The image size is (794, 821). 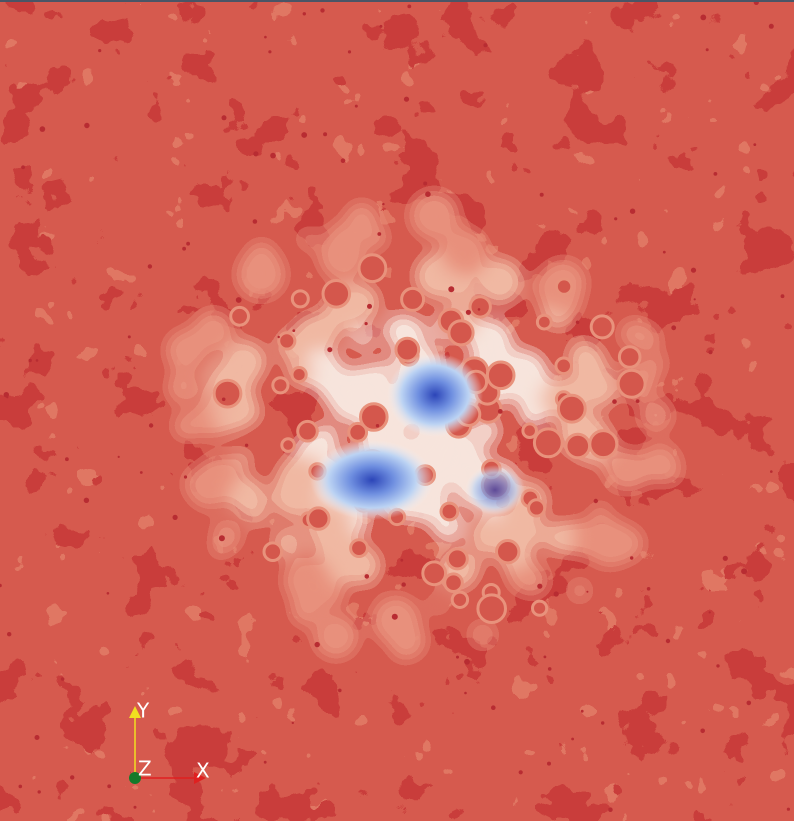 I want to click on top-border, so click(x=397, y=1).